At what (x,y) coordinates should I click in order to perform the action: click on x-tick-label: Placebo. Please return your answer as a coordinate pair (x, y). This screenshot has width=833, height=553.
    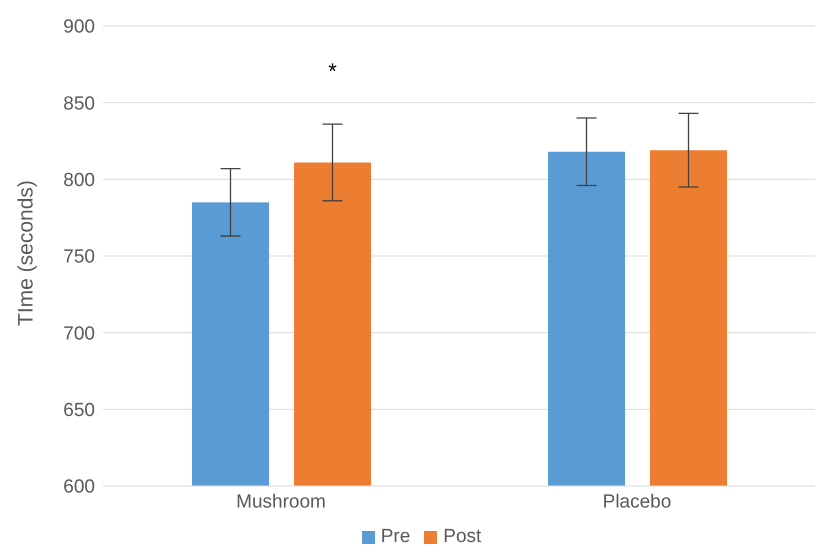
    Looking at the image, I should click on (637, 501).